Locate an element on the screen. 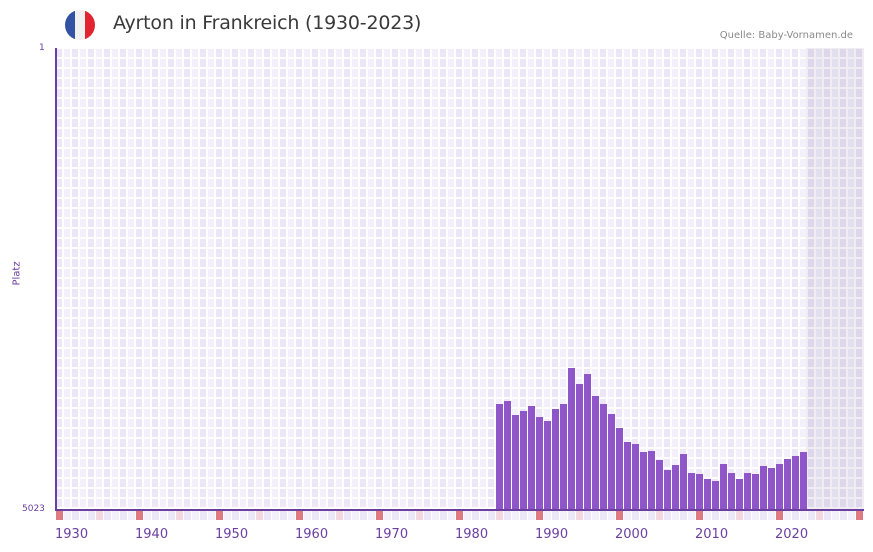  bar-1989 is located at coordinates (531, 458).